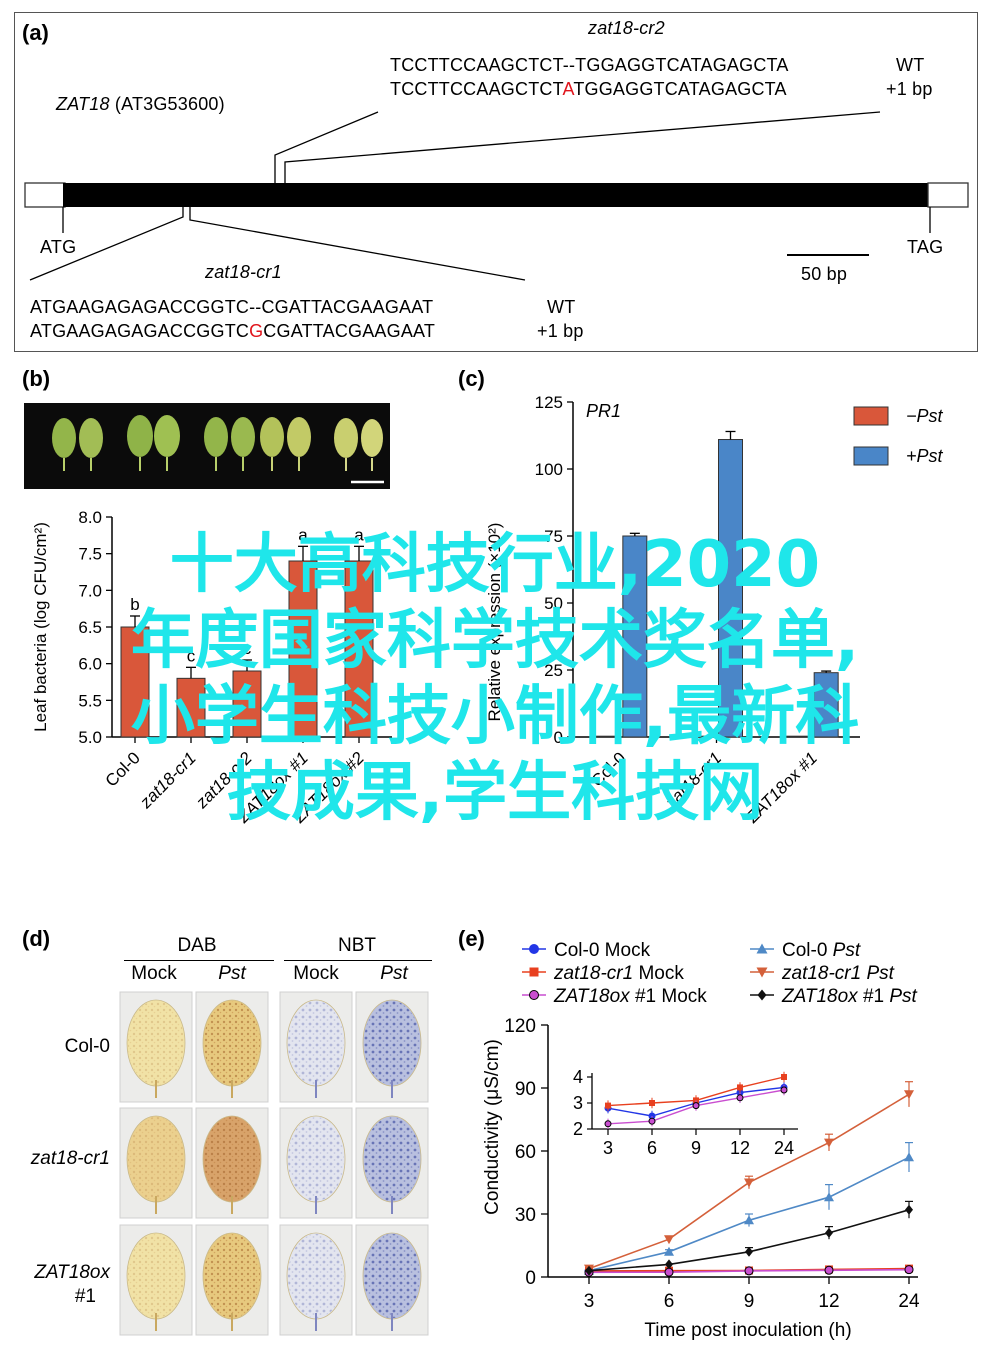 The width and height of the screenshot is (990, 1348). Describe the element at coordinates (326, 147) in the screenshot. I see `cr2-callout-left` at that location.